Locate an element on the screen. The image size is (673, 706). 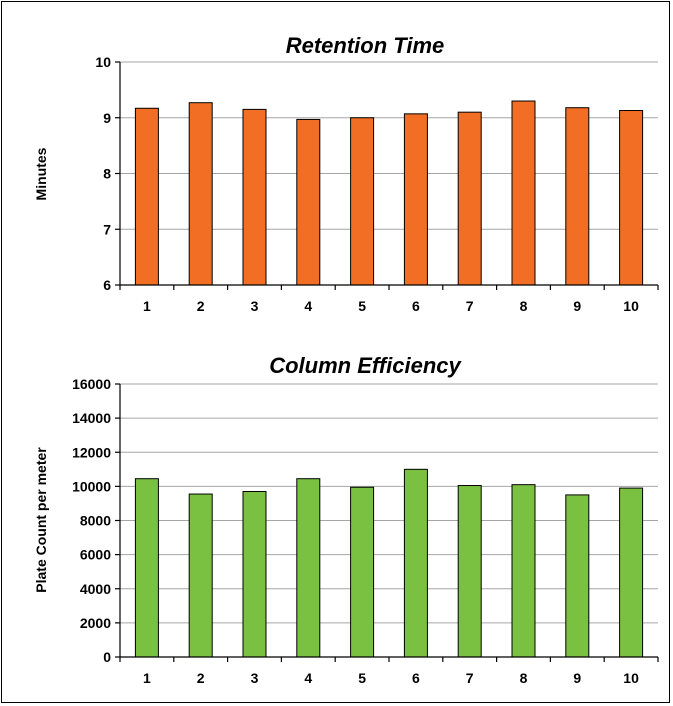
y-tick-label: 2000 is located at coordinates (95, 623).